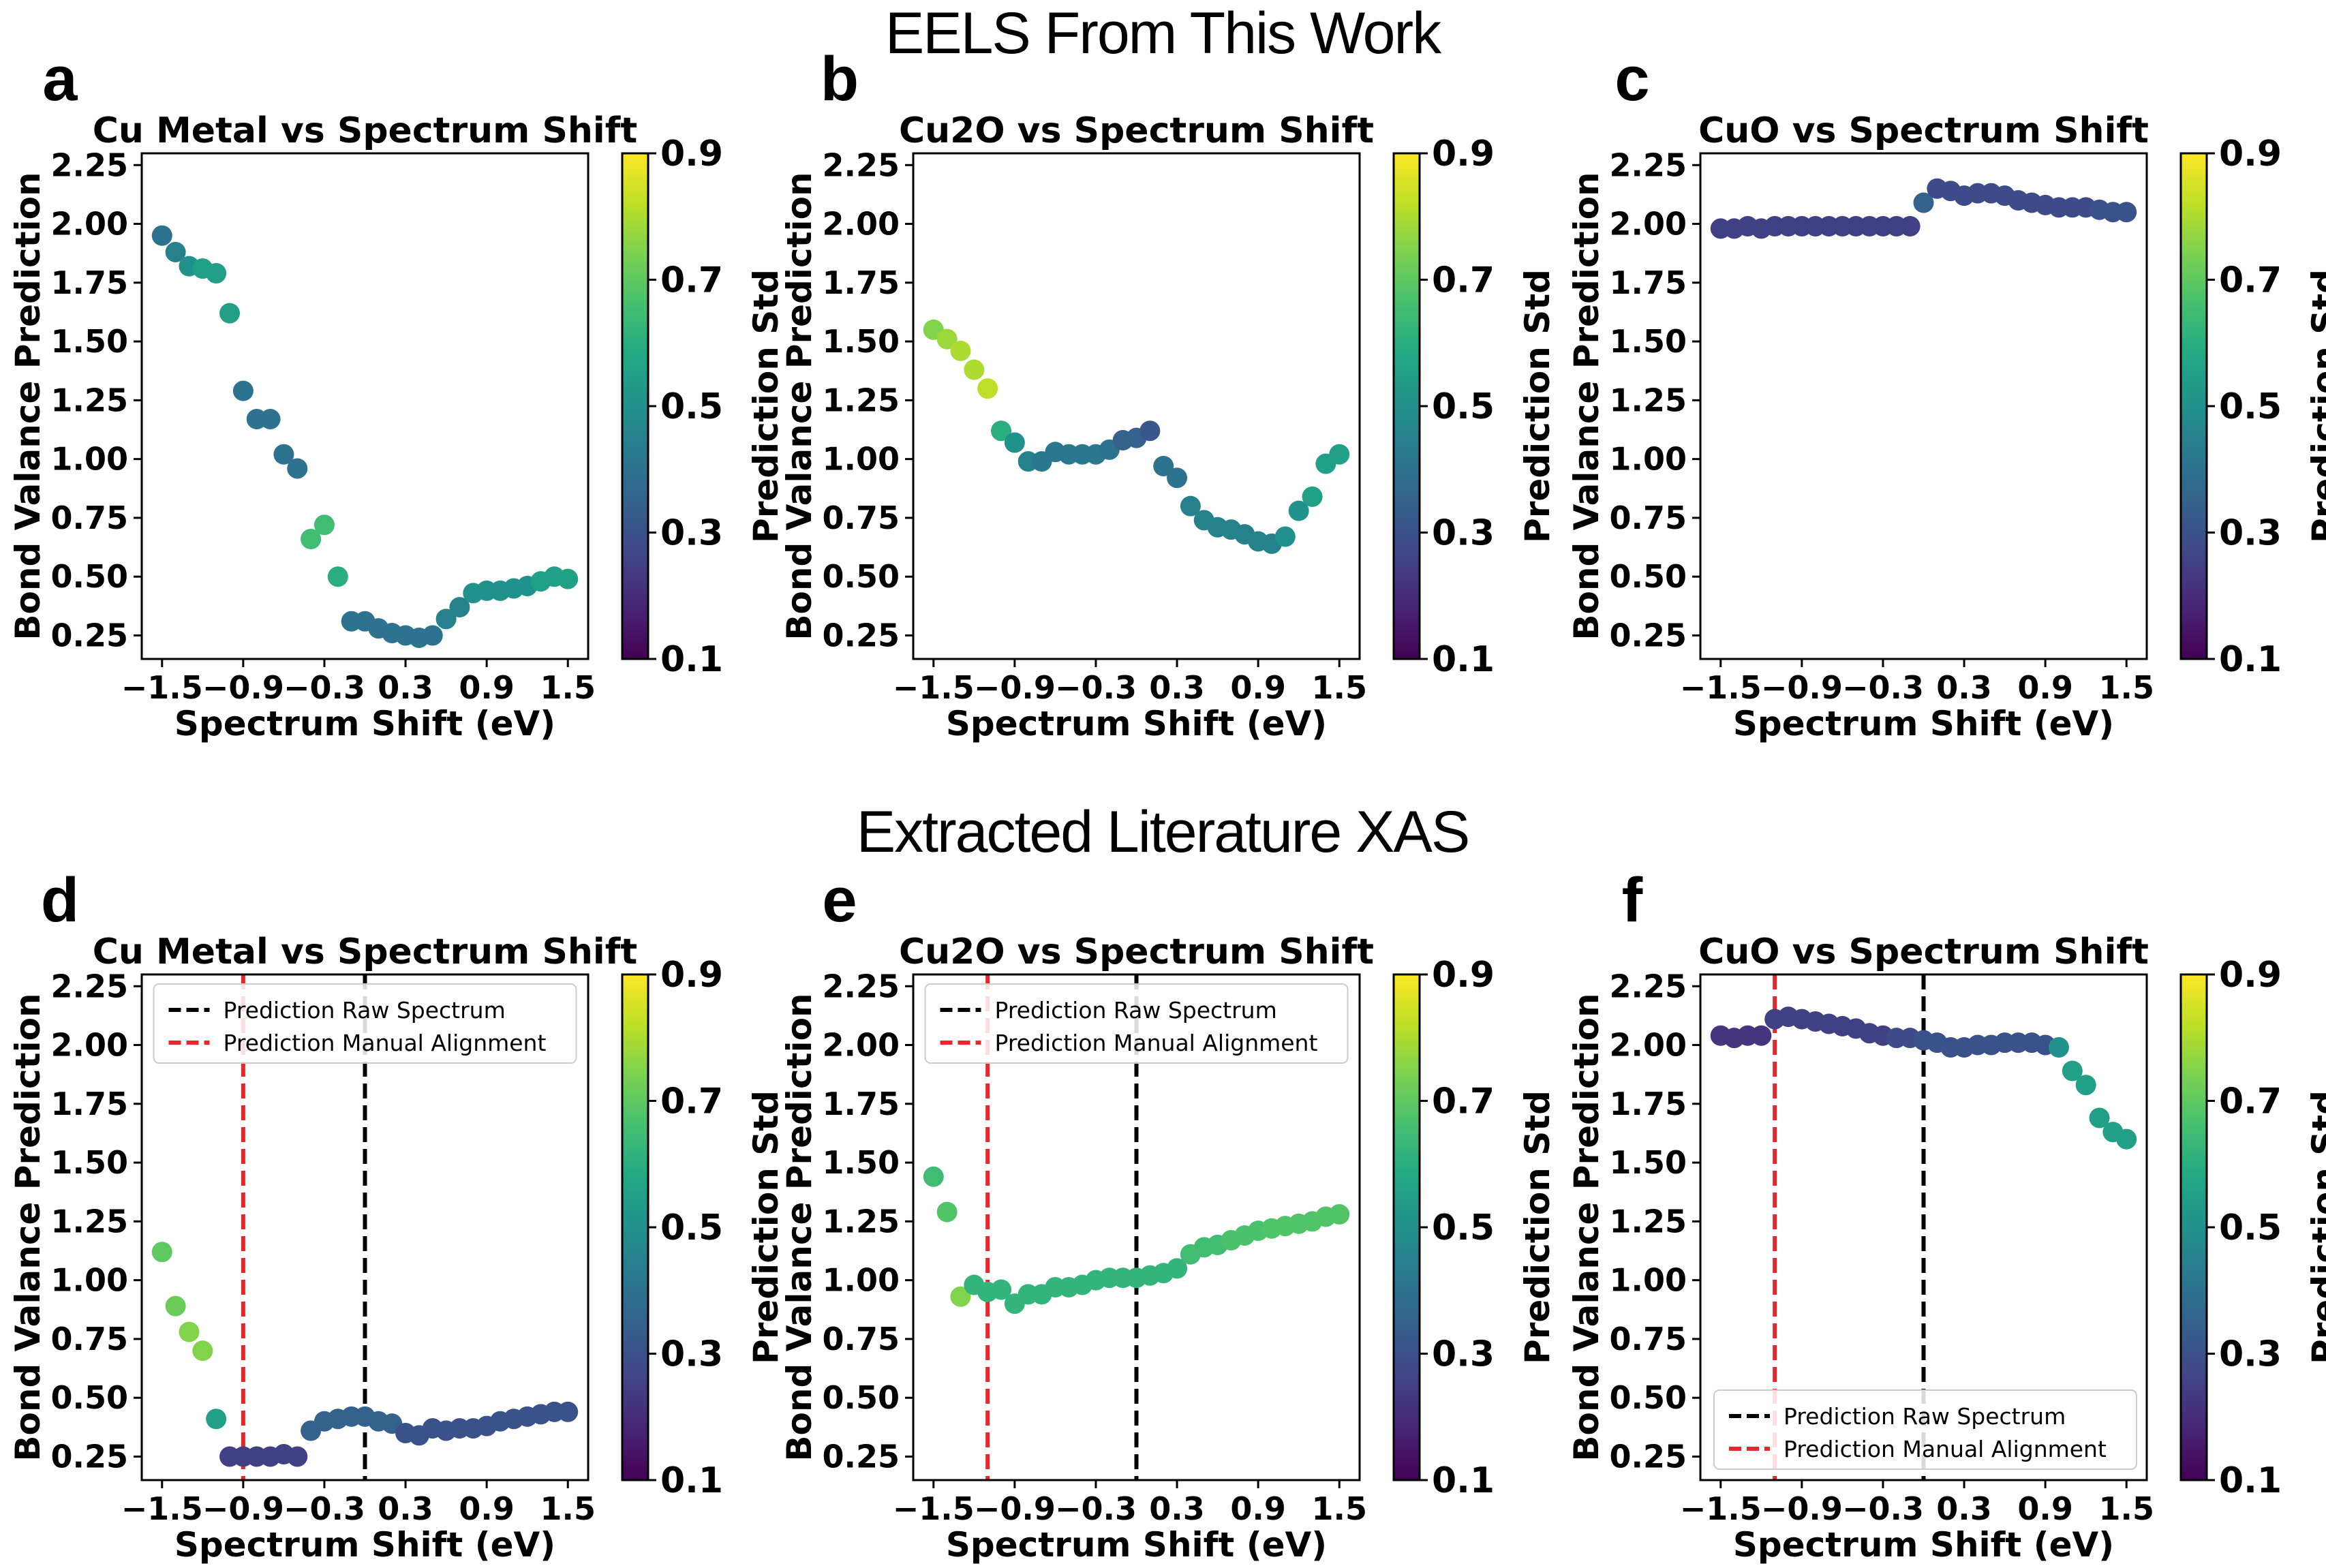  What do you see at coordinates (60, 900) in the screenshot?
I see `panel-letter-d: d` at bounding box center [60, 900].